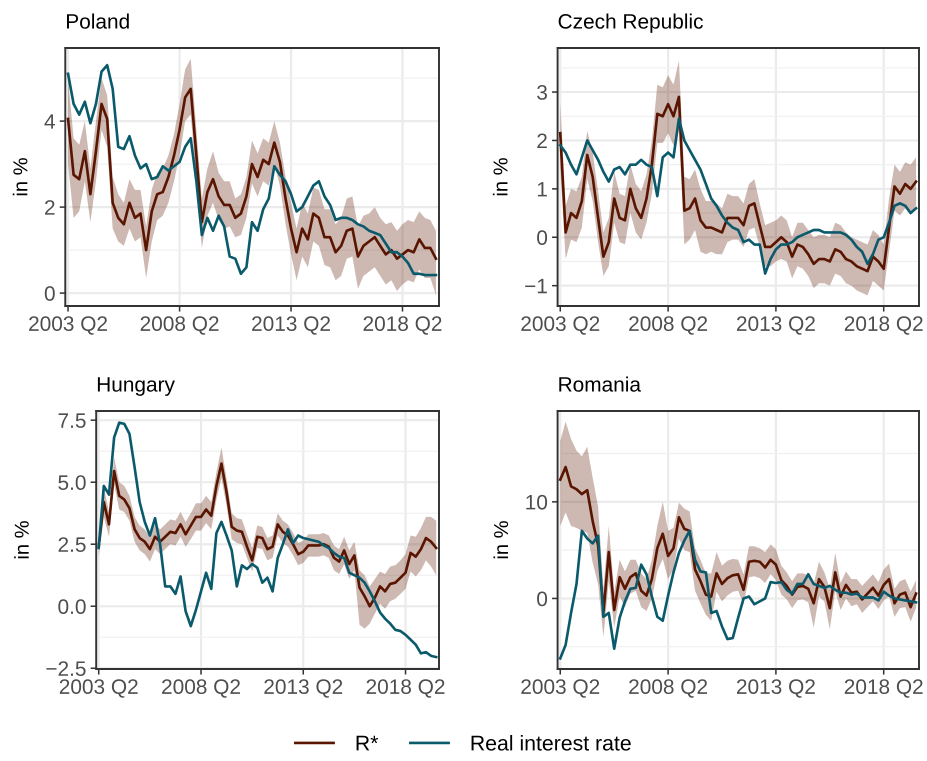 Image resolution: width=927 pixels, height=761 pixels. Describe the element at coordinates (600, 384) in the screenshot. I see `chart-title: Romania` at that location.